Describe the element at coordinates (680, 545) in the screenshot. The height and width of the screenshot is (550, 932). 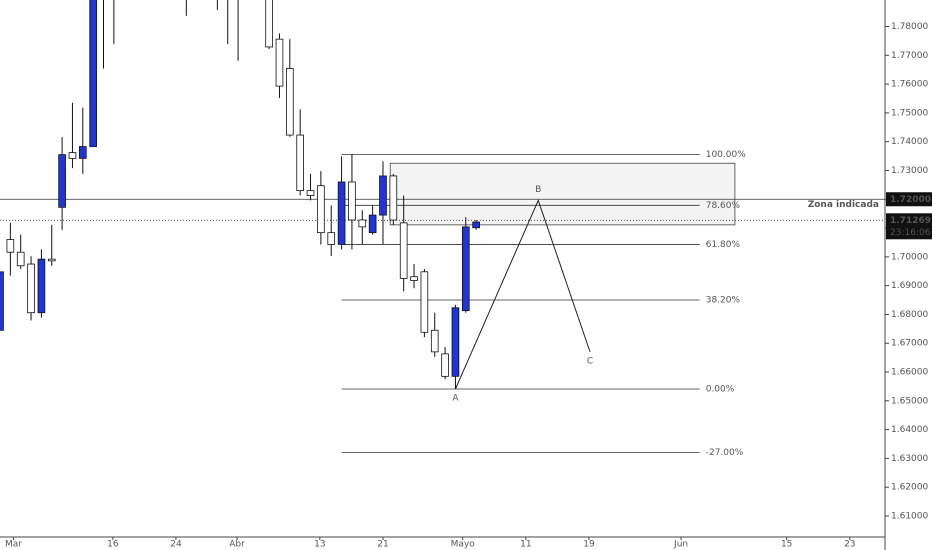
I see `x-tick-label: Jun` at that location.